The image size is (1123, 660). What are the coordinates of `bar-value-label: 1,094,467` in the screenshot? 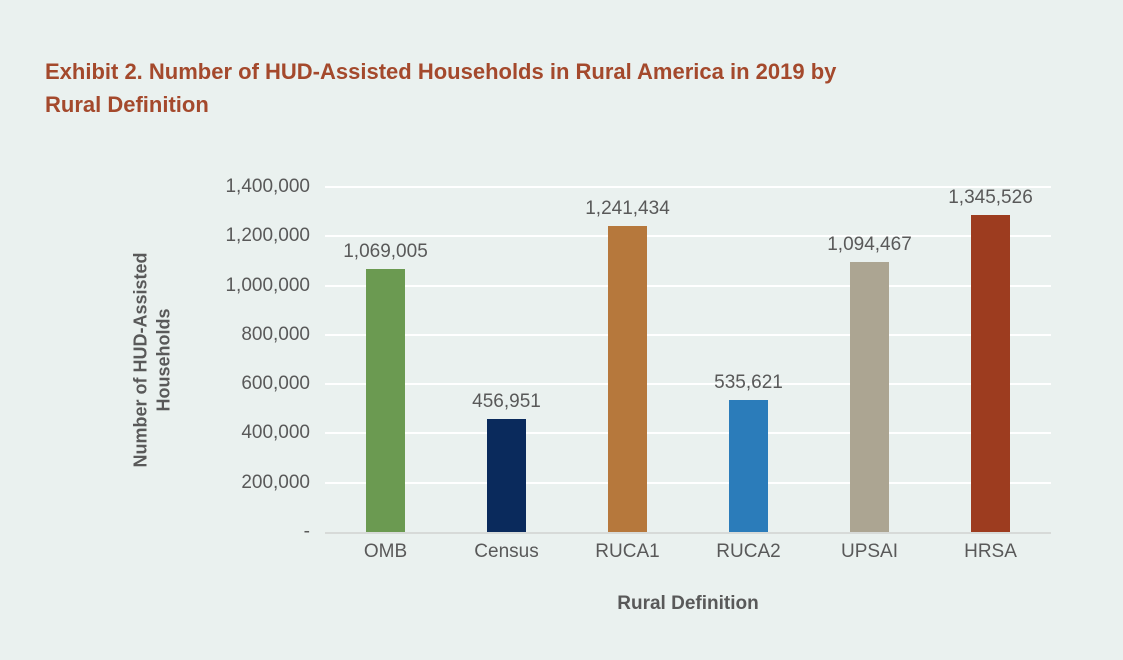 It's located at (869, 245).